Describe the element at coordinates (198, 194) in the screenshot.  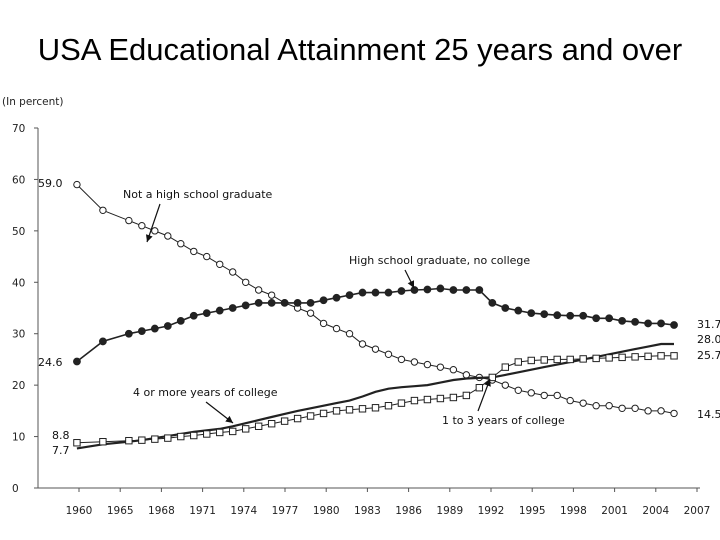
I see `series-annotation: Not a high school graduate` at that location.